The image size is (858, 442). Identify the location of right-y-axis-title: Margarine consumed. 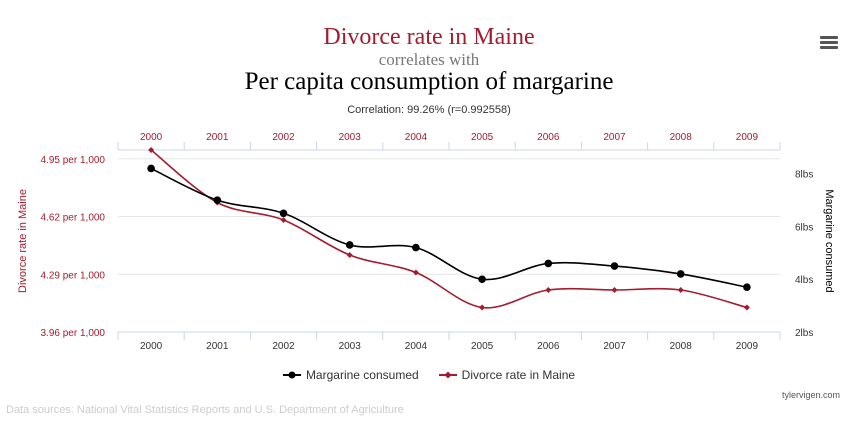
(829, 240).